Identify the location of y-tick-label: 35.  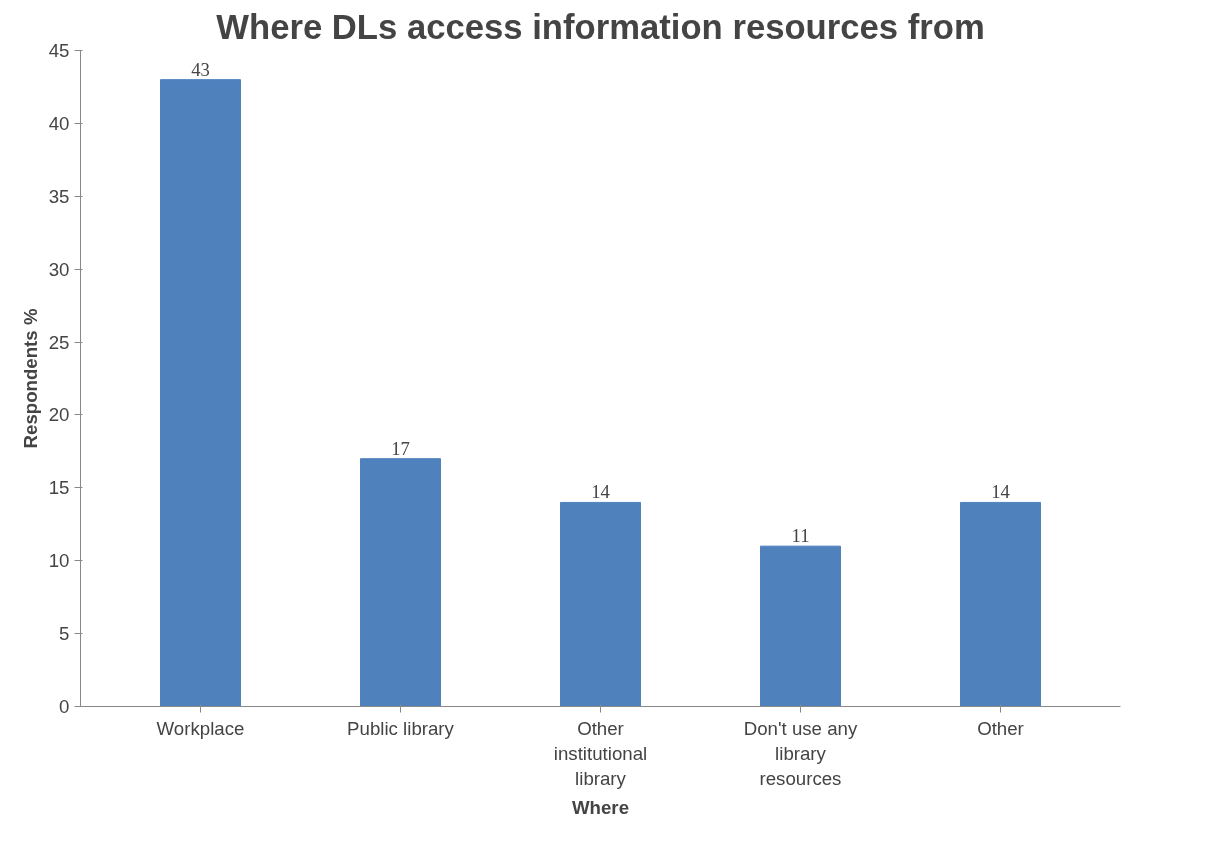
(59, 196).